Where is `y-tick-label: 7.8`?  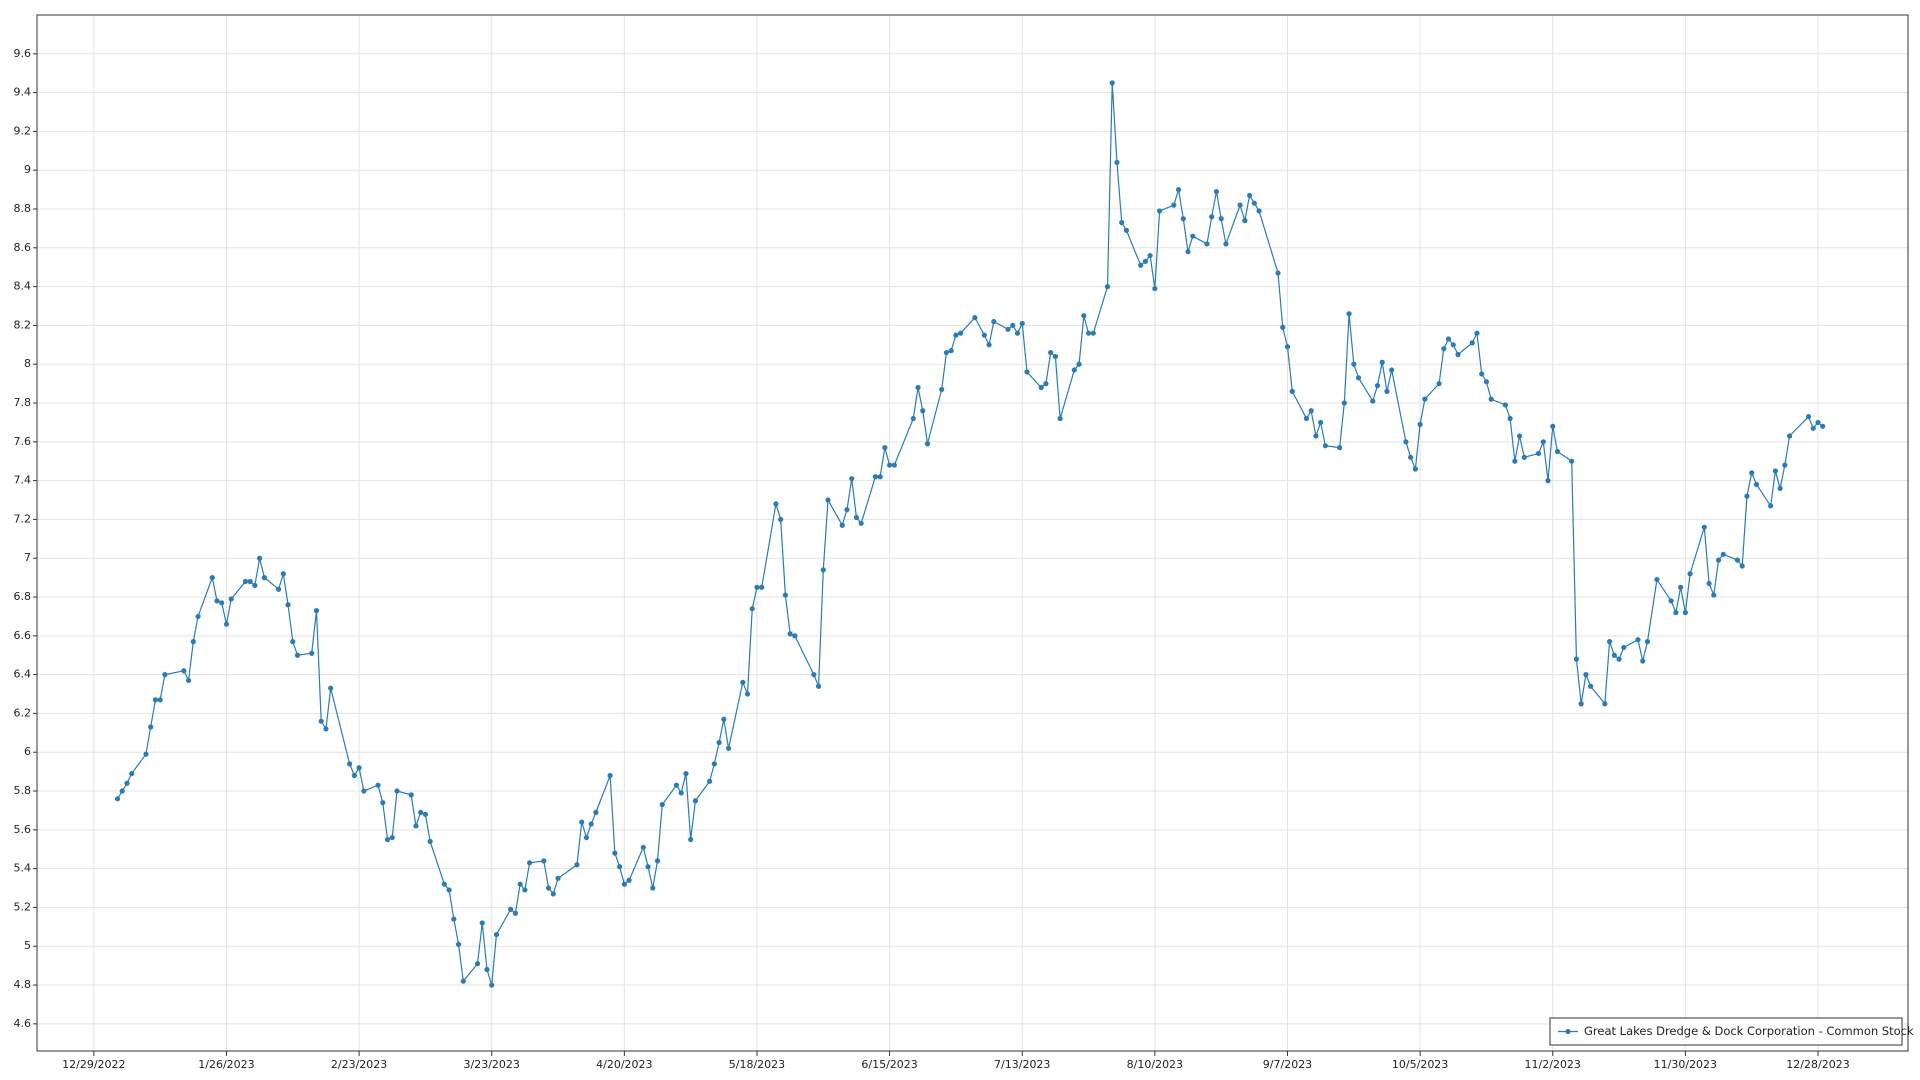
y-tick-label: 7.8 is located at coordinates (23, 402).